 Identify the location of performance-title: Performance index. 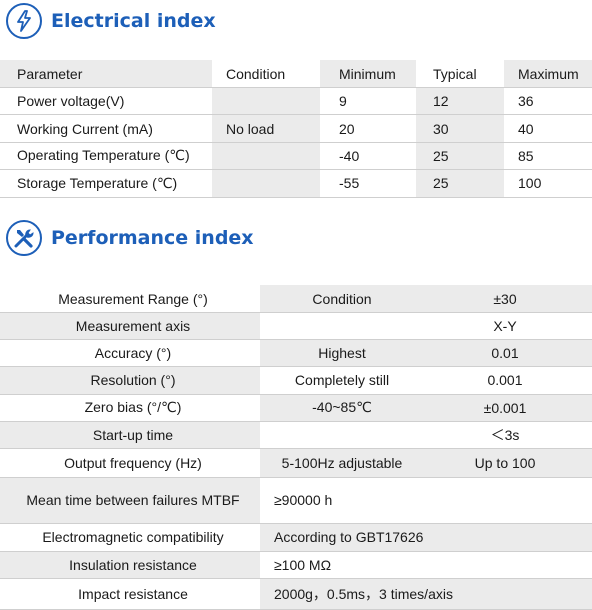
(152, 238).